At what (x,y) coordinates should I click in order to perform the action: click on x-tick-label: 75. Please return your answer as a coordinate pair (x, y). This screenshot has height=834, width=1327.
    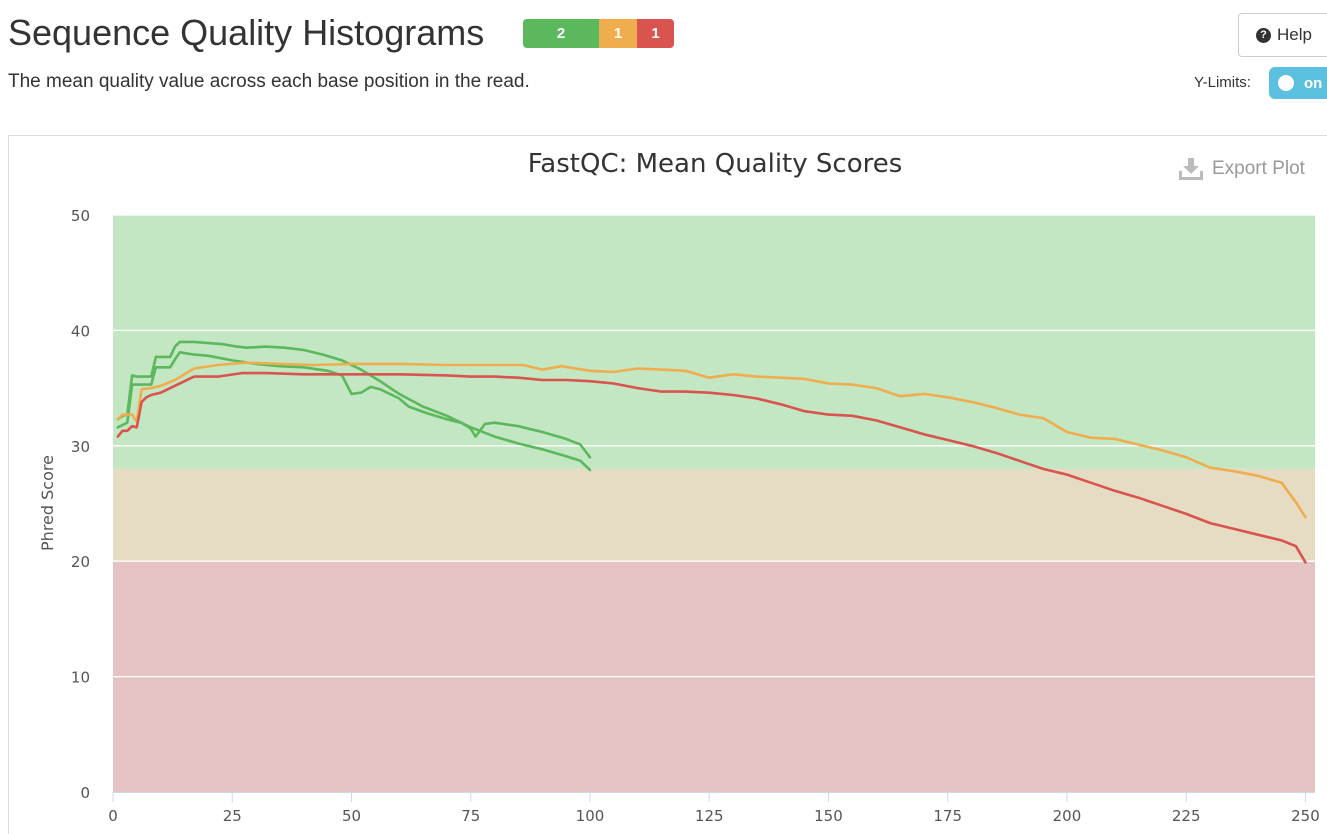
    Looking at the image, I should click on (470, 816).